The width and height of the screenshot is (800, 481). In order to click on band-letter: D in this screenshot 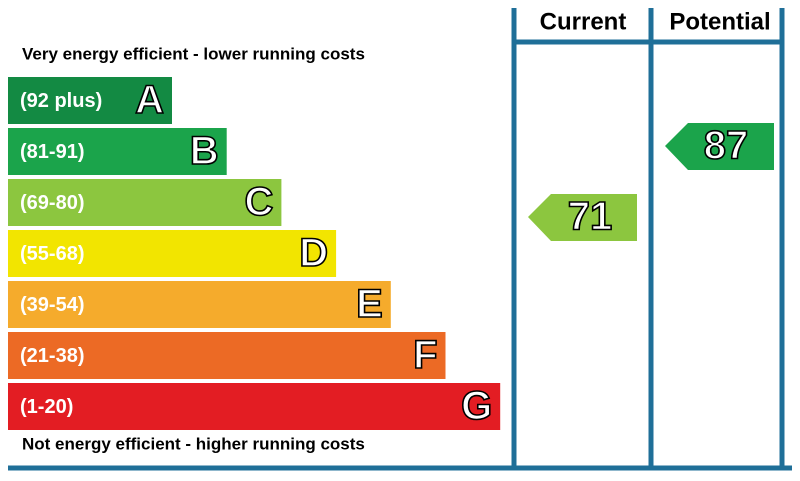, I will do `click(313, 253)`.